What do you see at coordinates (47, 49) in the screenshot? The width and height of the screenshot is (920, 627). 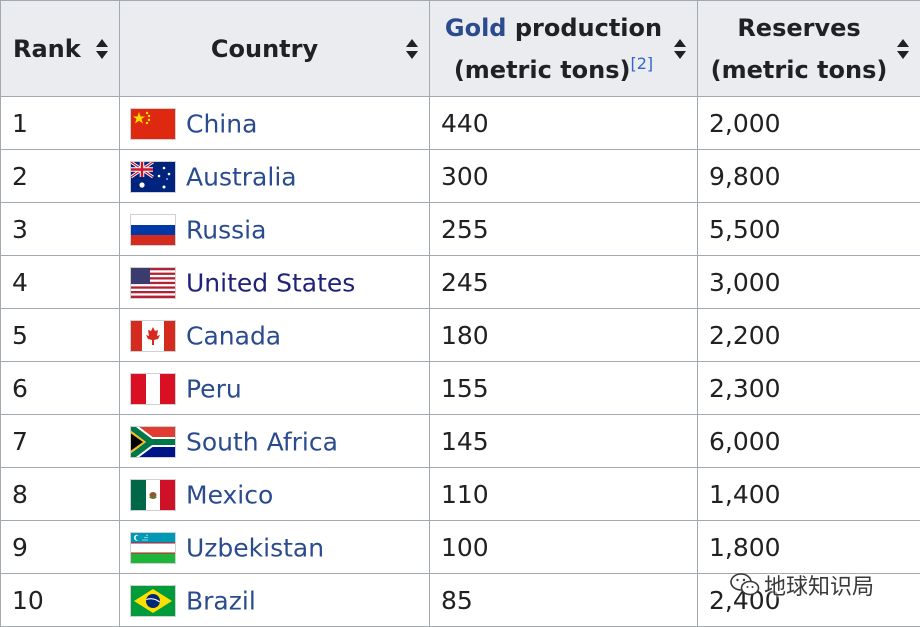 I see `rank-header-label: Rank` at bounding box center [47, 49].